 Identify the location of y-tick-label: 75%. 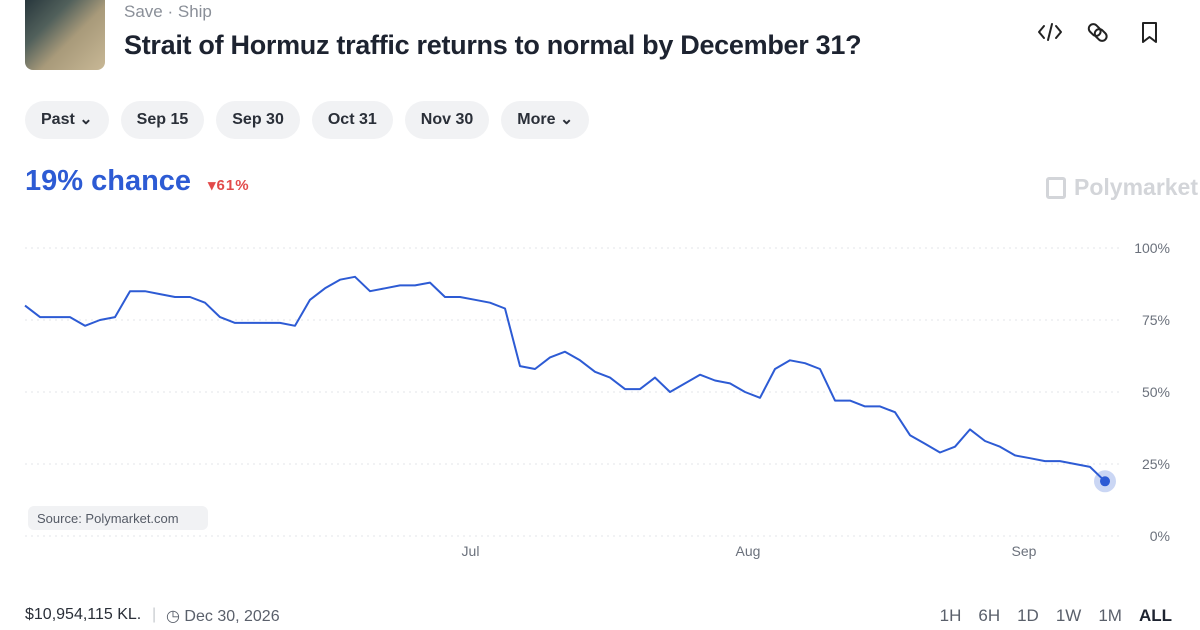
(1156, 320).